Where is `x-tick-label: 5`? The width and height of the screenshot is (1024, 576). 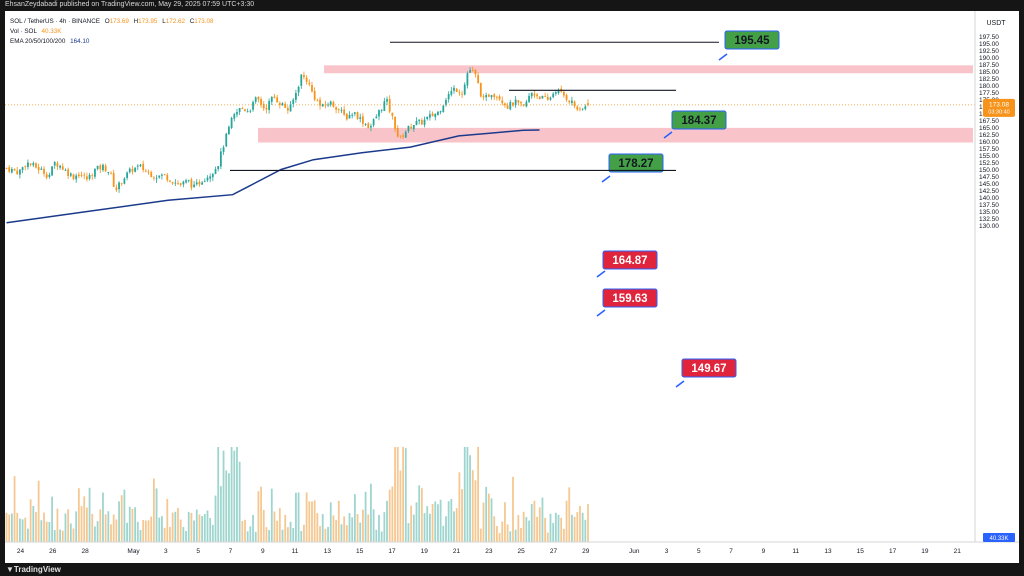 x-tick-label: 5 is located at coordinates (198, 551).